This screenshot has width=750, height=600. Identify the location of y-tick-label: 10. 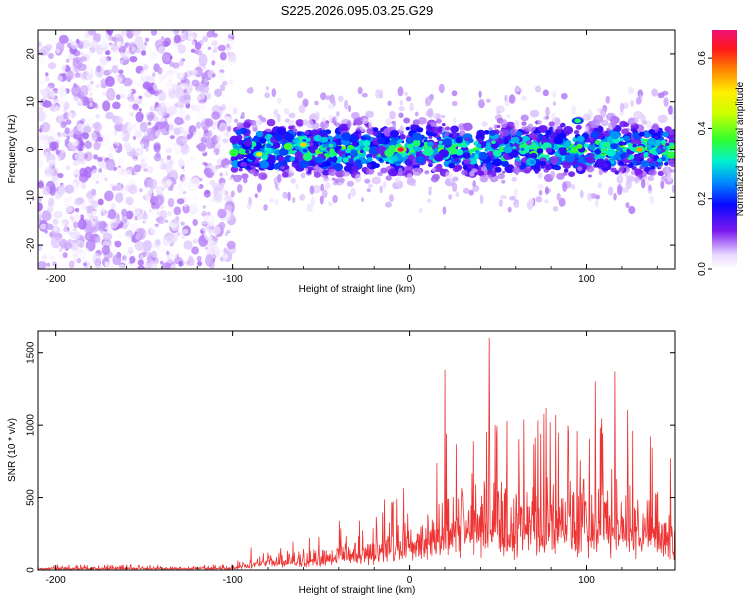
(31, 102).